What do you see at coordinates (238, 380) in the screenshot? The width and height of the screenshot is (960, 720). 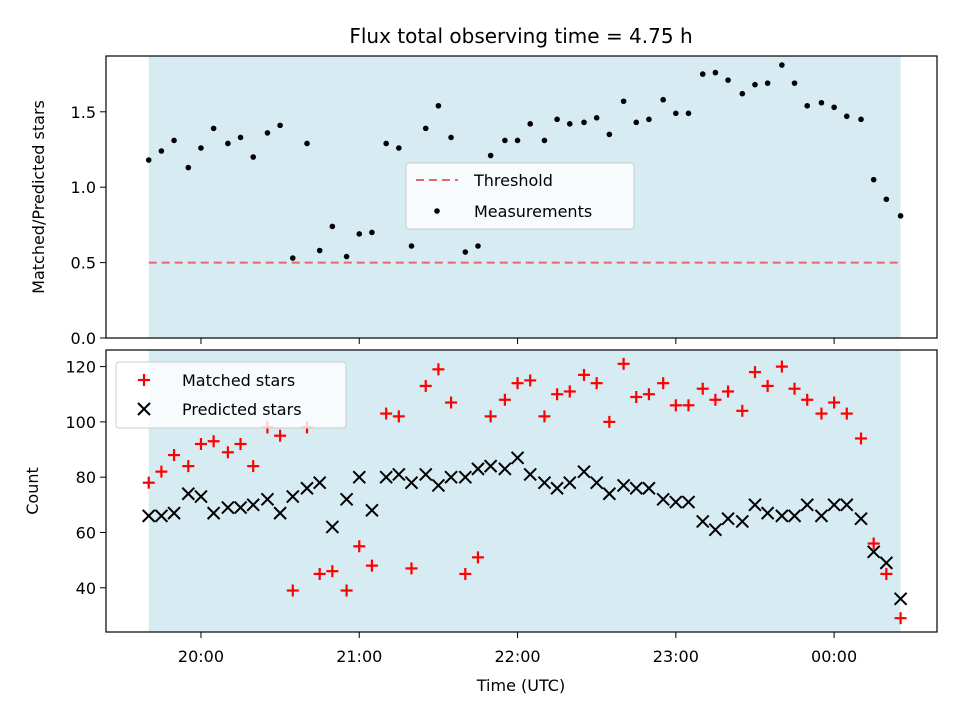 I see `legend-matched-label: Matched stars` at bounding box center [238, 380].